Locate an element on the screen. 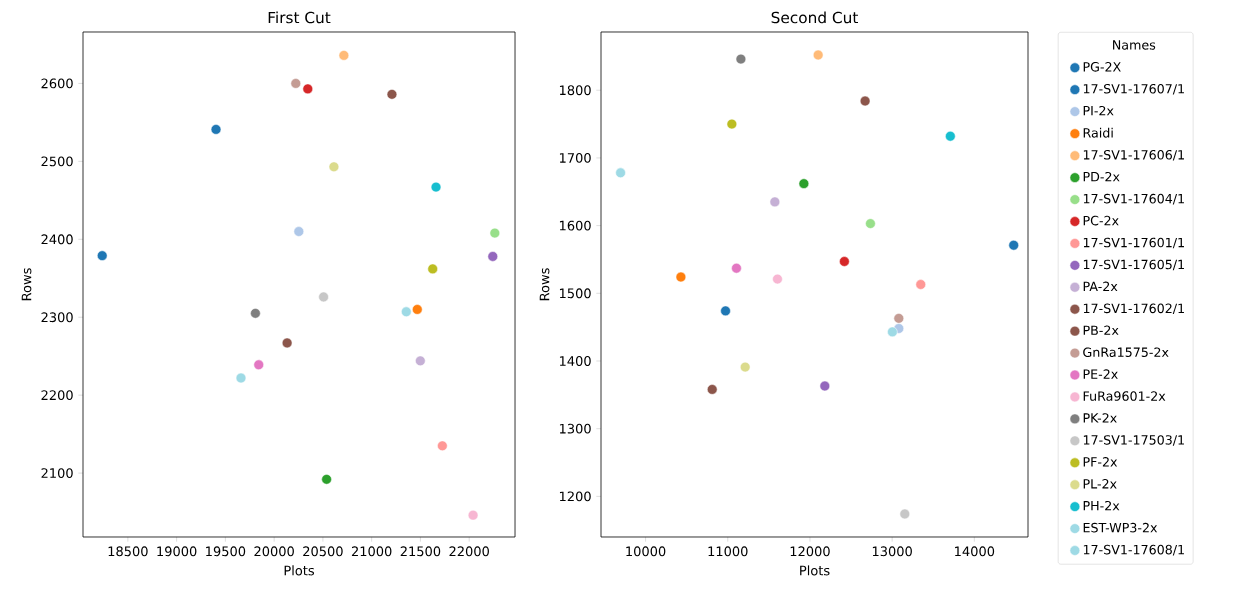 The image size is (1244, 590). legend-title: Names is located at coordinates (1134, 45).